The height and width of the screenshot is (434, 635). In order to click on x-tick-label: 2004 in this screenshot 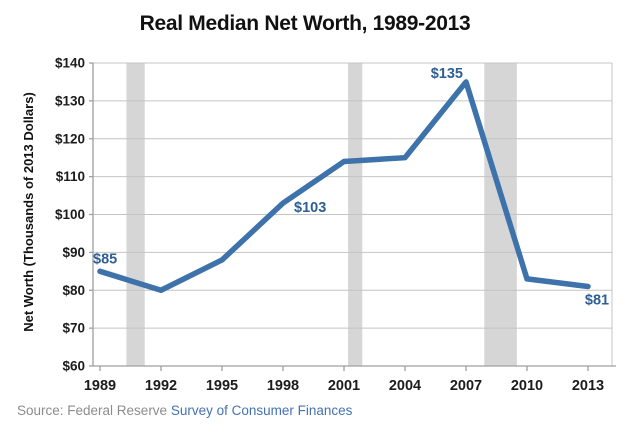, I will do `click(405, 386)`.